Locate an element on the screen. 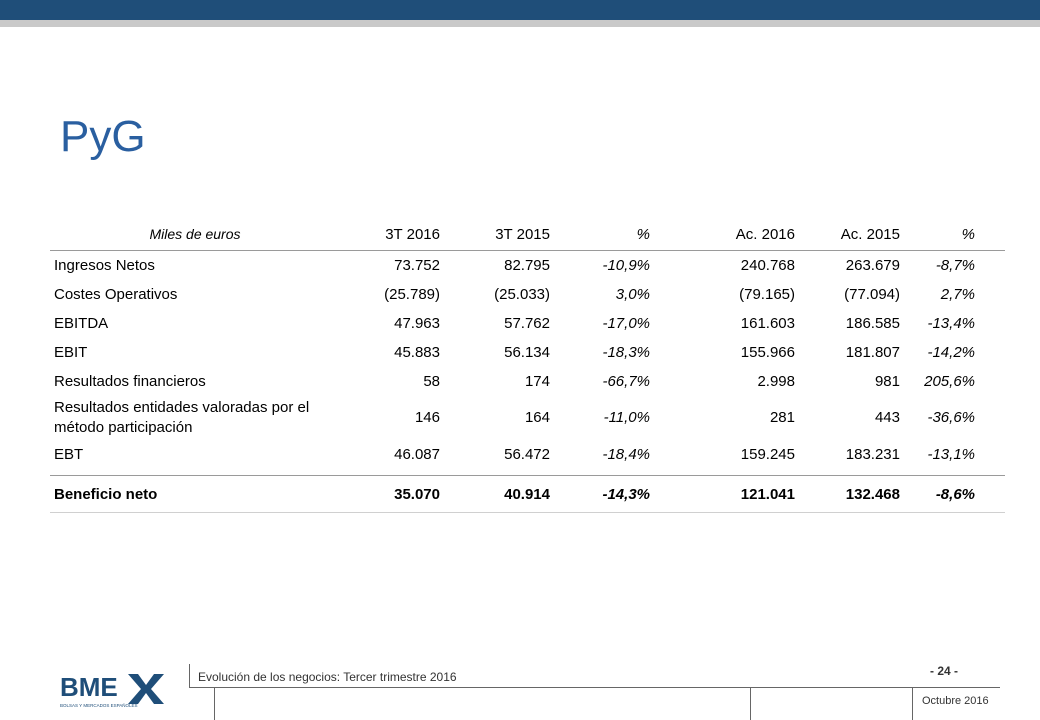 This screenshot has width=1040, height=720. page-number: - 24 - is located at coordinates (944, 671).